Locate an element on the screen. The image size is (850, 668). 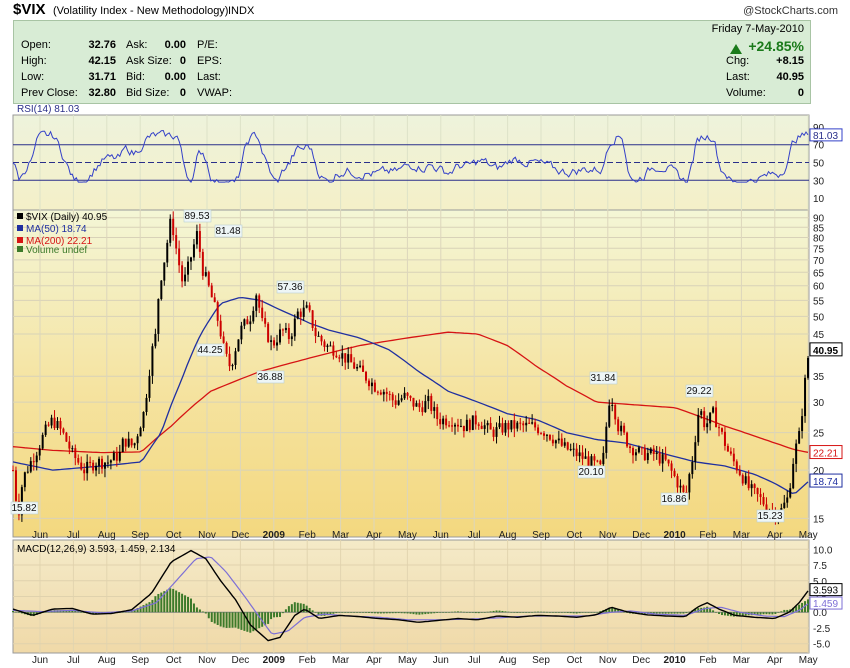
macd-y-tick: 0.0 is located at coordinates (820, 613).